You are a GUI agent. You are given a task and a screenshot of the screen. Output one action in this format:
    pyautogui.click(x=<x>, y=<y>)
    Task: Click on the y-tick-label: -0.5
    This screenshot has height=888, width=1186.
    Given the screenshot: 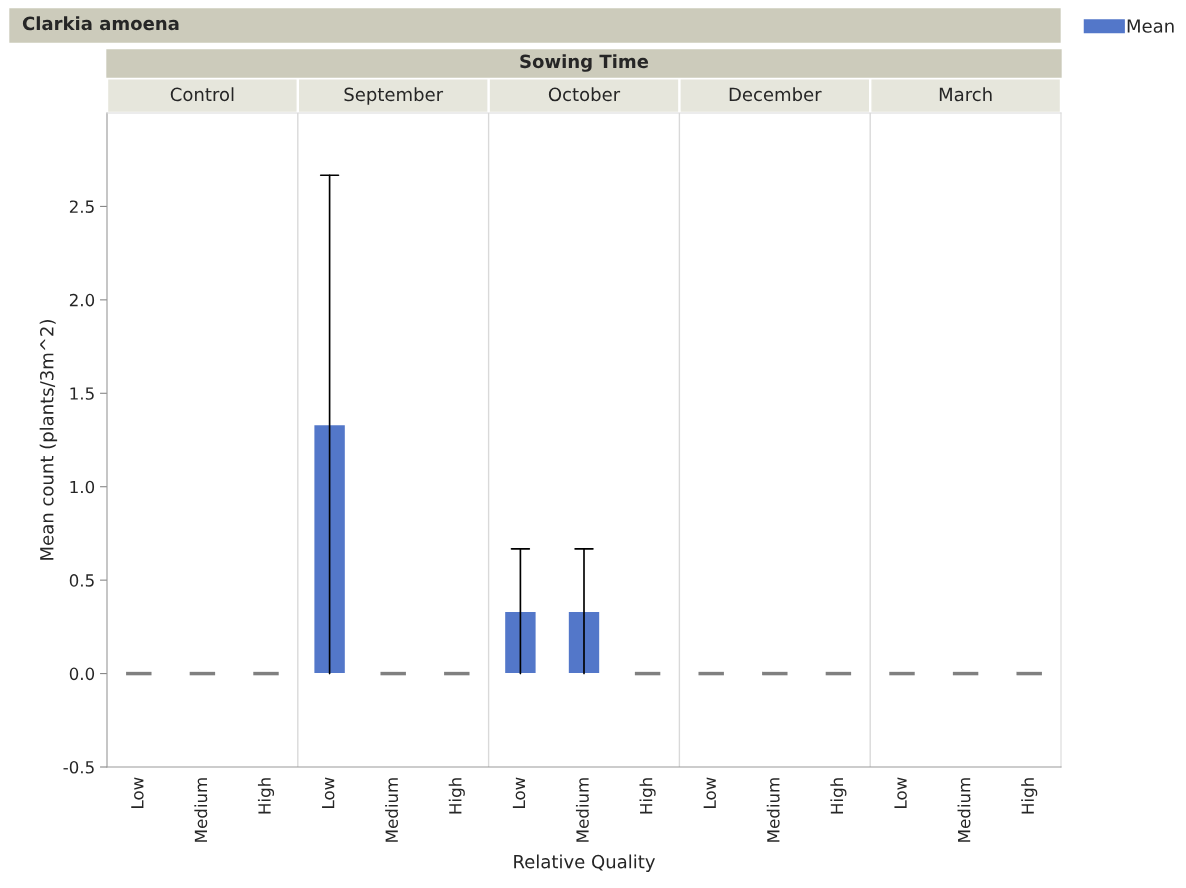 What is the action you would take?
    pyautogui.click(x=78, y=767)
    